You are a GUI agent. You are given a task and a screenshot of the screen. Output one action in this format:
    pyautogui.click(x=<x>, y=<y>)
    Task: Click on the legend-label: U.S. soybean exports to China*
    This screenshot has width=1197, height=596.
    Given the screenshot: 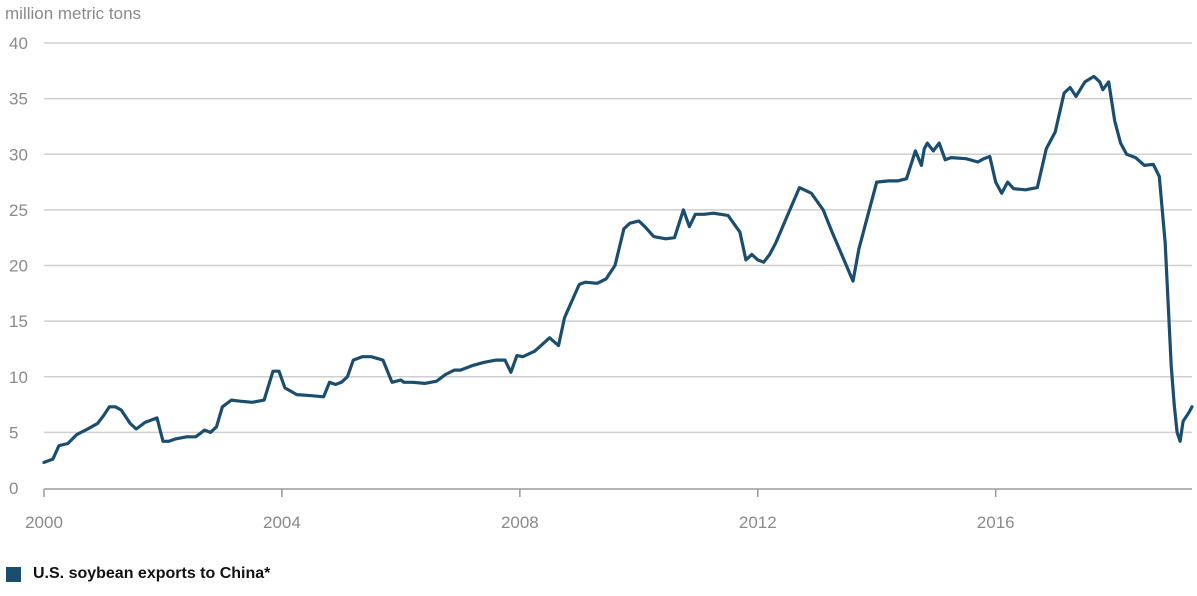 What is the action you would take?
    pyautogui.click(x=152, y=573)
    